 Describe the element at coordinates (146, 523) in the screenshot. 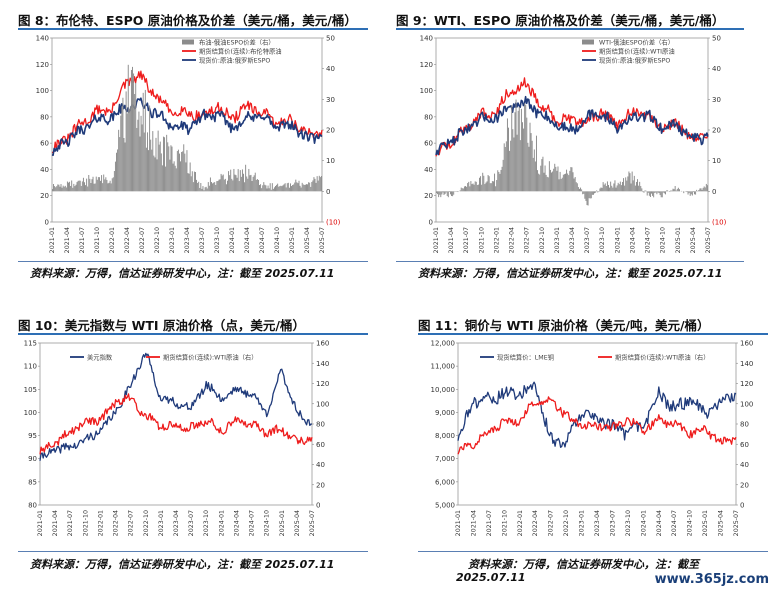

I see `x-tick-label: 2022-10` at that location.